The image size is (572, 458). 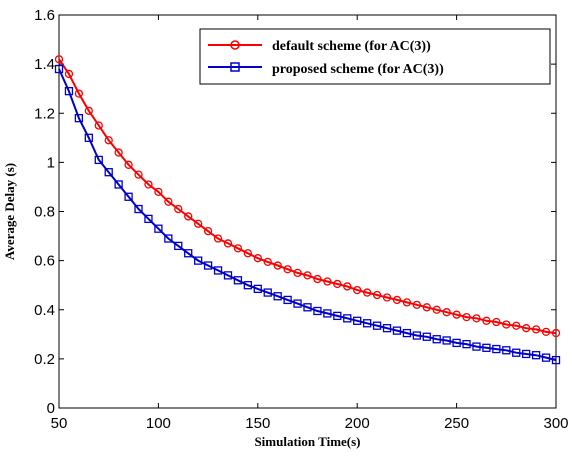 I want to click on legend-marker-default-scheme, so click(x=235, y=45).